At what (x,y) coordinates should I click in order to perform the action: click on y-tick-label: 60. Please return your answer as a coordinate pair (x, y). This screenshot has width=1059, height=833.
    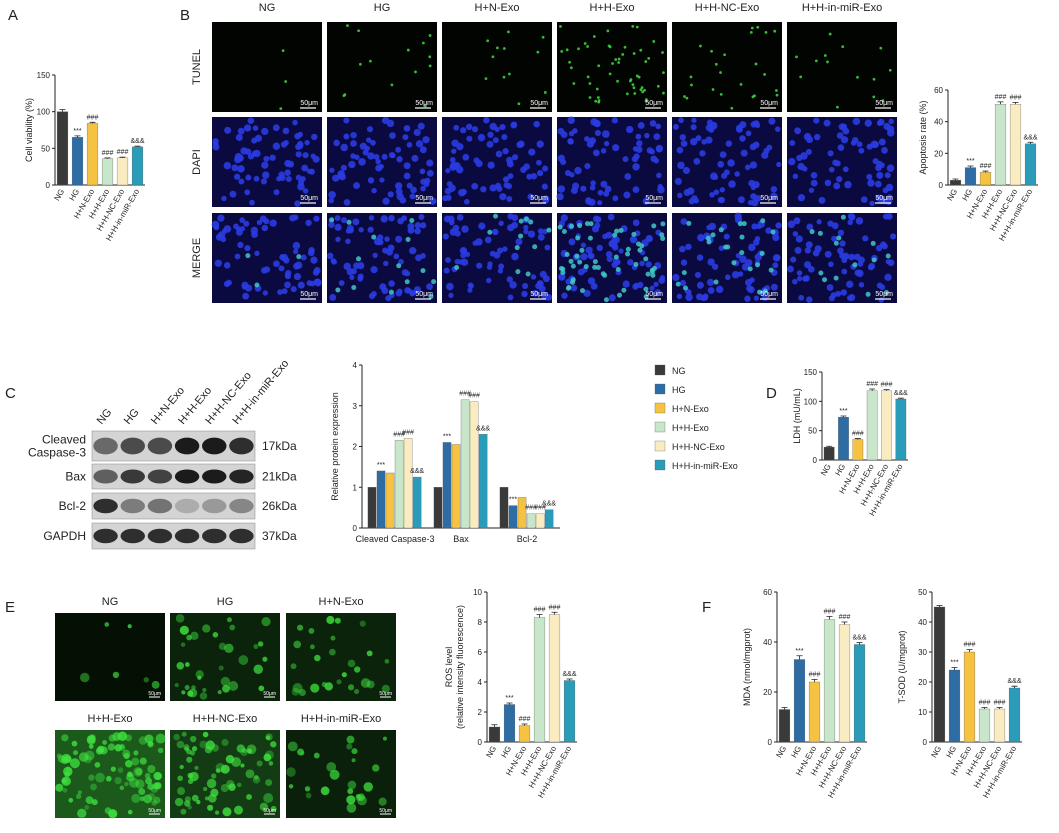
    Looking at the image, I should click on (938, 90).